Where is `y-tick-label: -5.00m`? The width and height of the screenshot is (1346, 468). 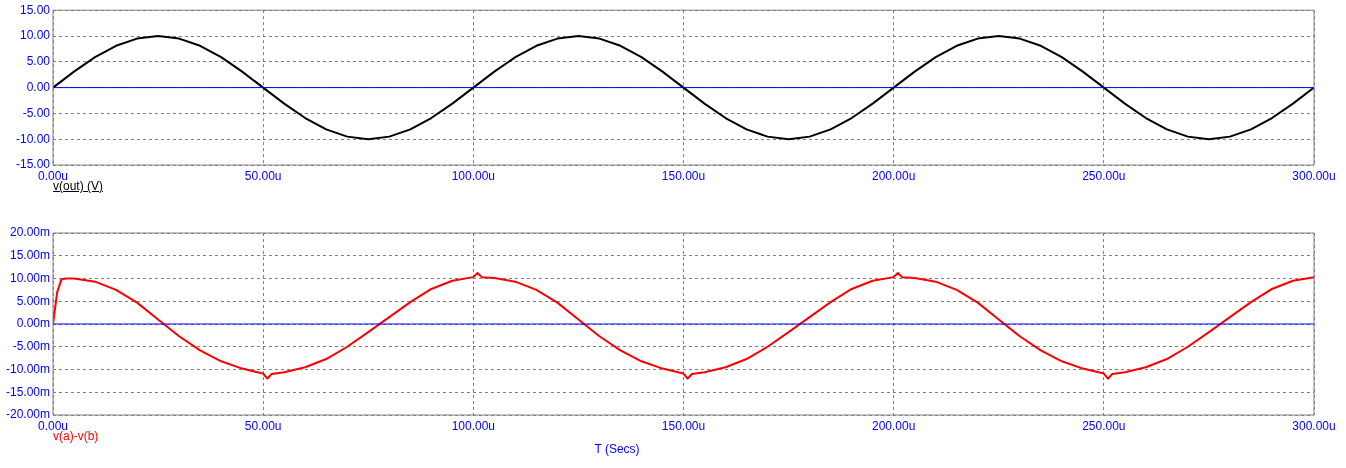
y-tick-label: -5.00m is located at coordinates (31, 346).